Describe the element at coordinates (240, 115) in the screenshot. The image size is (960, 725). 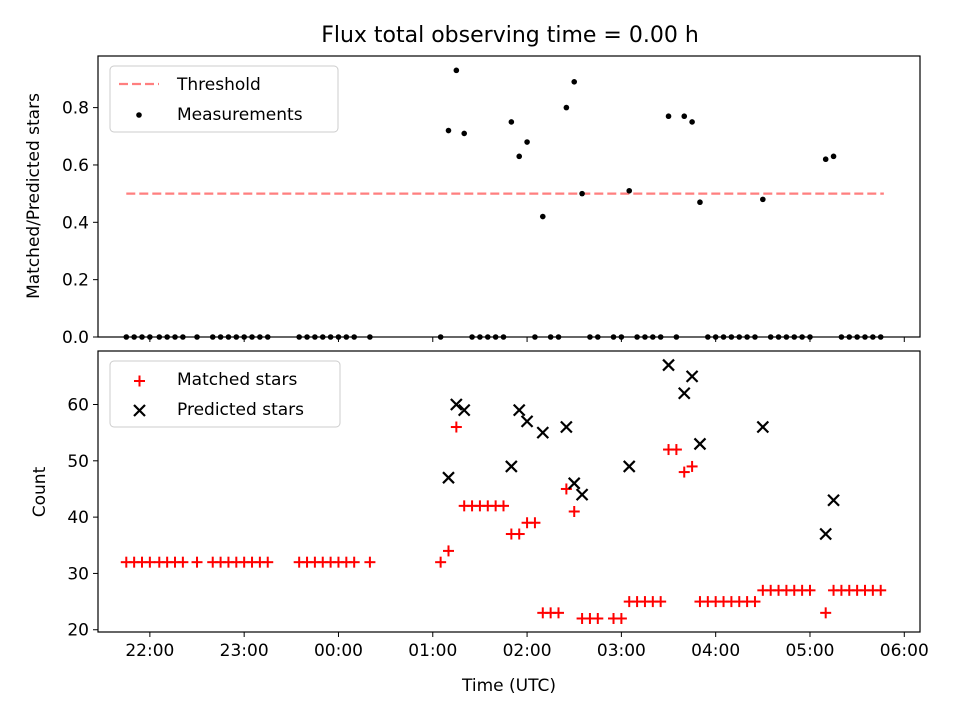
I see `legend-measurements-label: Measurements` at that location.